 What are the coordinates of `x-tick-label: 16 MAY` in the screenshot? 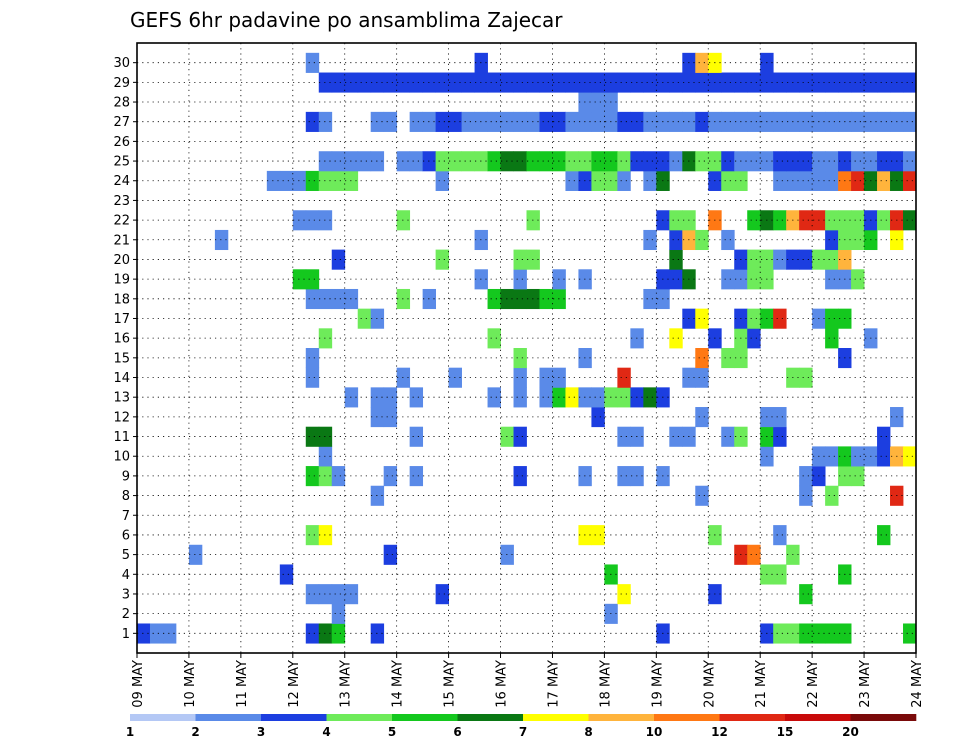 It's located at (502, 684).